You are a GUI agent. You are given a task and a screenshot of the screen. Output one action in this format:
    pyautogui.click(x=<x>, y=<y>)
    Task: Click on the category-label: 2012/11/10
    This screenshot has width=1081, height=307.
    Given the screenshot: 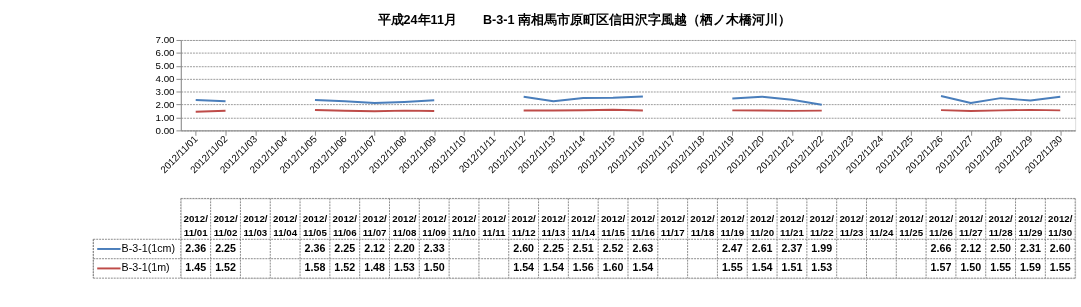 What is the action you would take?
    pyautogui.click(x=464, y=225)
    